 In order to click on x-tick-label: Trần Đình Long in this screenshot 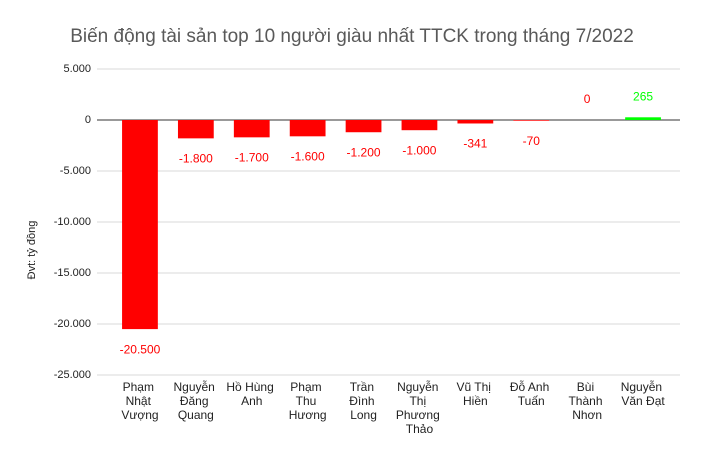, I will do `click(363, 401)`.